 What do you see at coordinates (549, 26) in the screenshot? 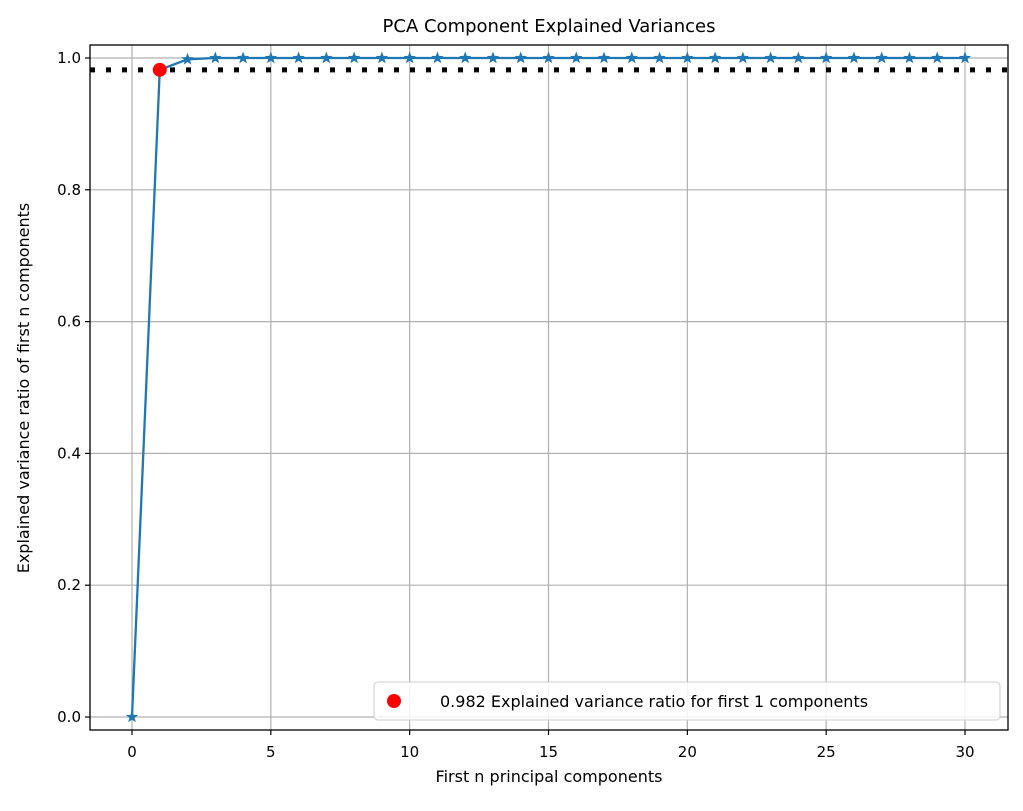
I see `chart-title: PCA Component Explained Variances` at bounding box center [549, 26].